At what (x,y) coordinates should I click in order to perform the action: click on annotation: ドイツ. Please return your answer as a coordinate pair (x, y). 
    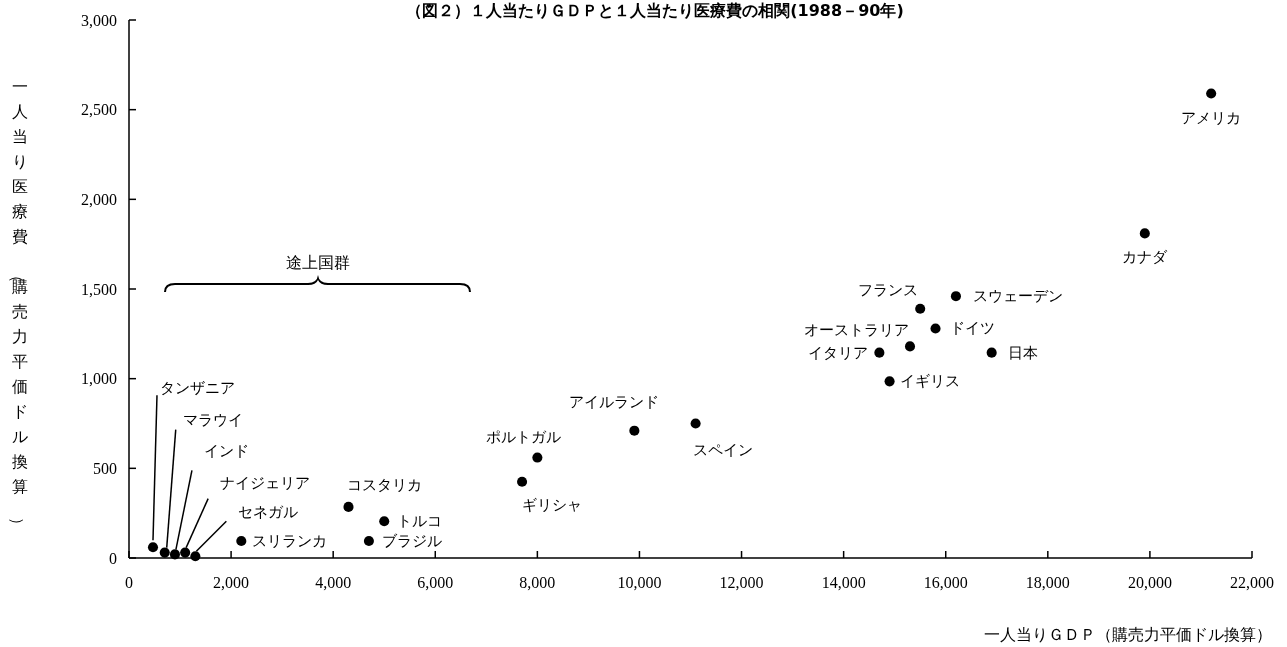
    Looking at the image, I should click on (972, 328).